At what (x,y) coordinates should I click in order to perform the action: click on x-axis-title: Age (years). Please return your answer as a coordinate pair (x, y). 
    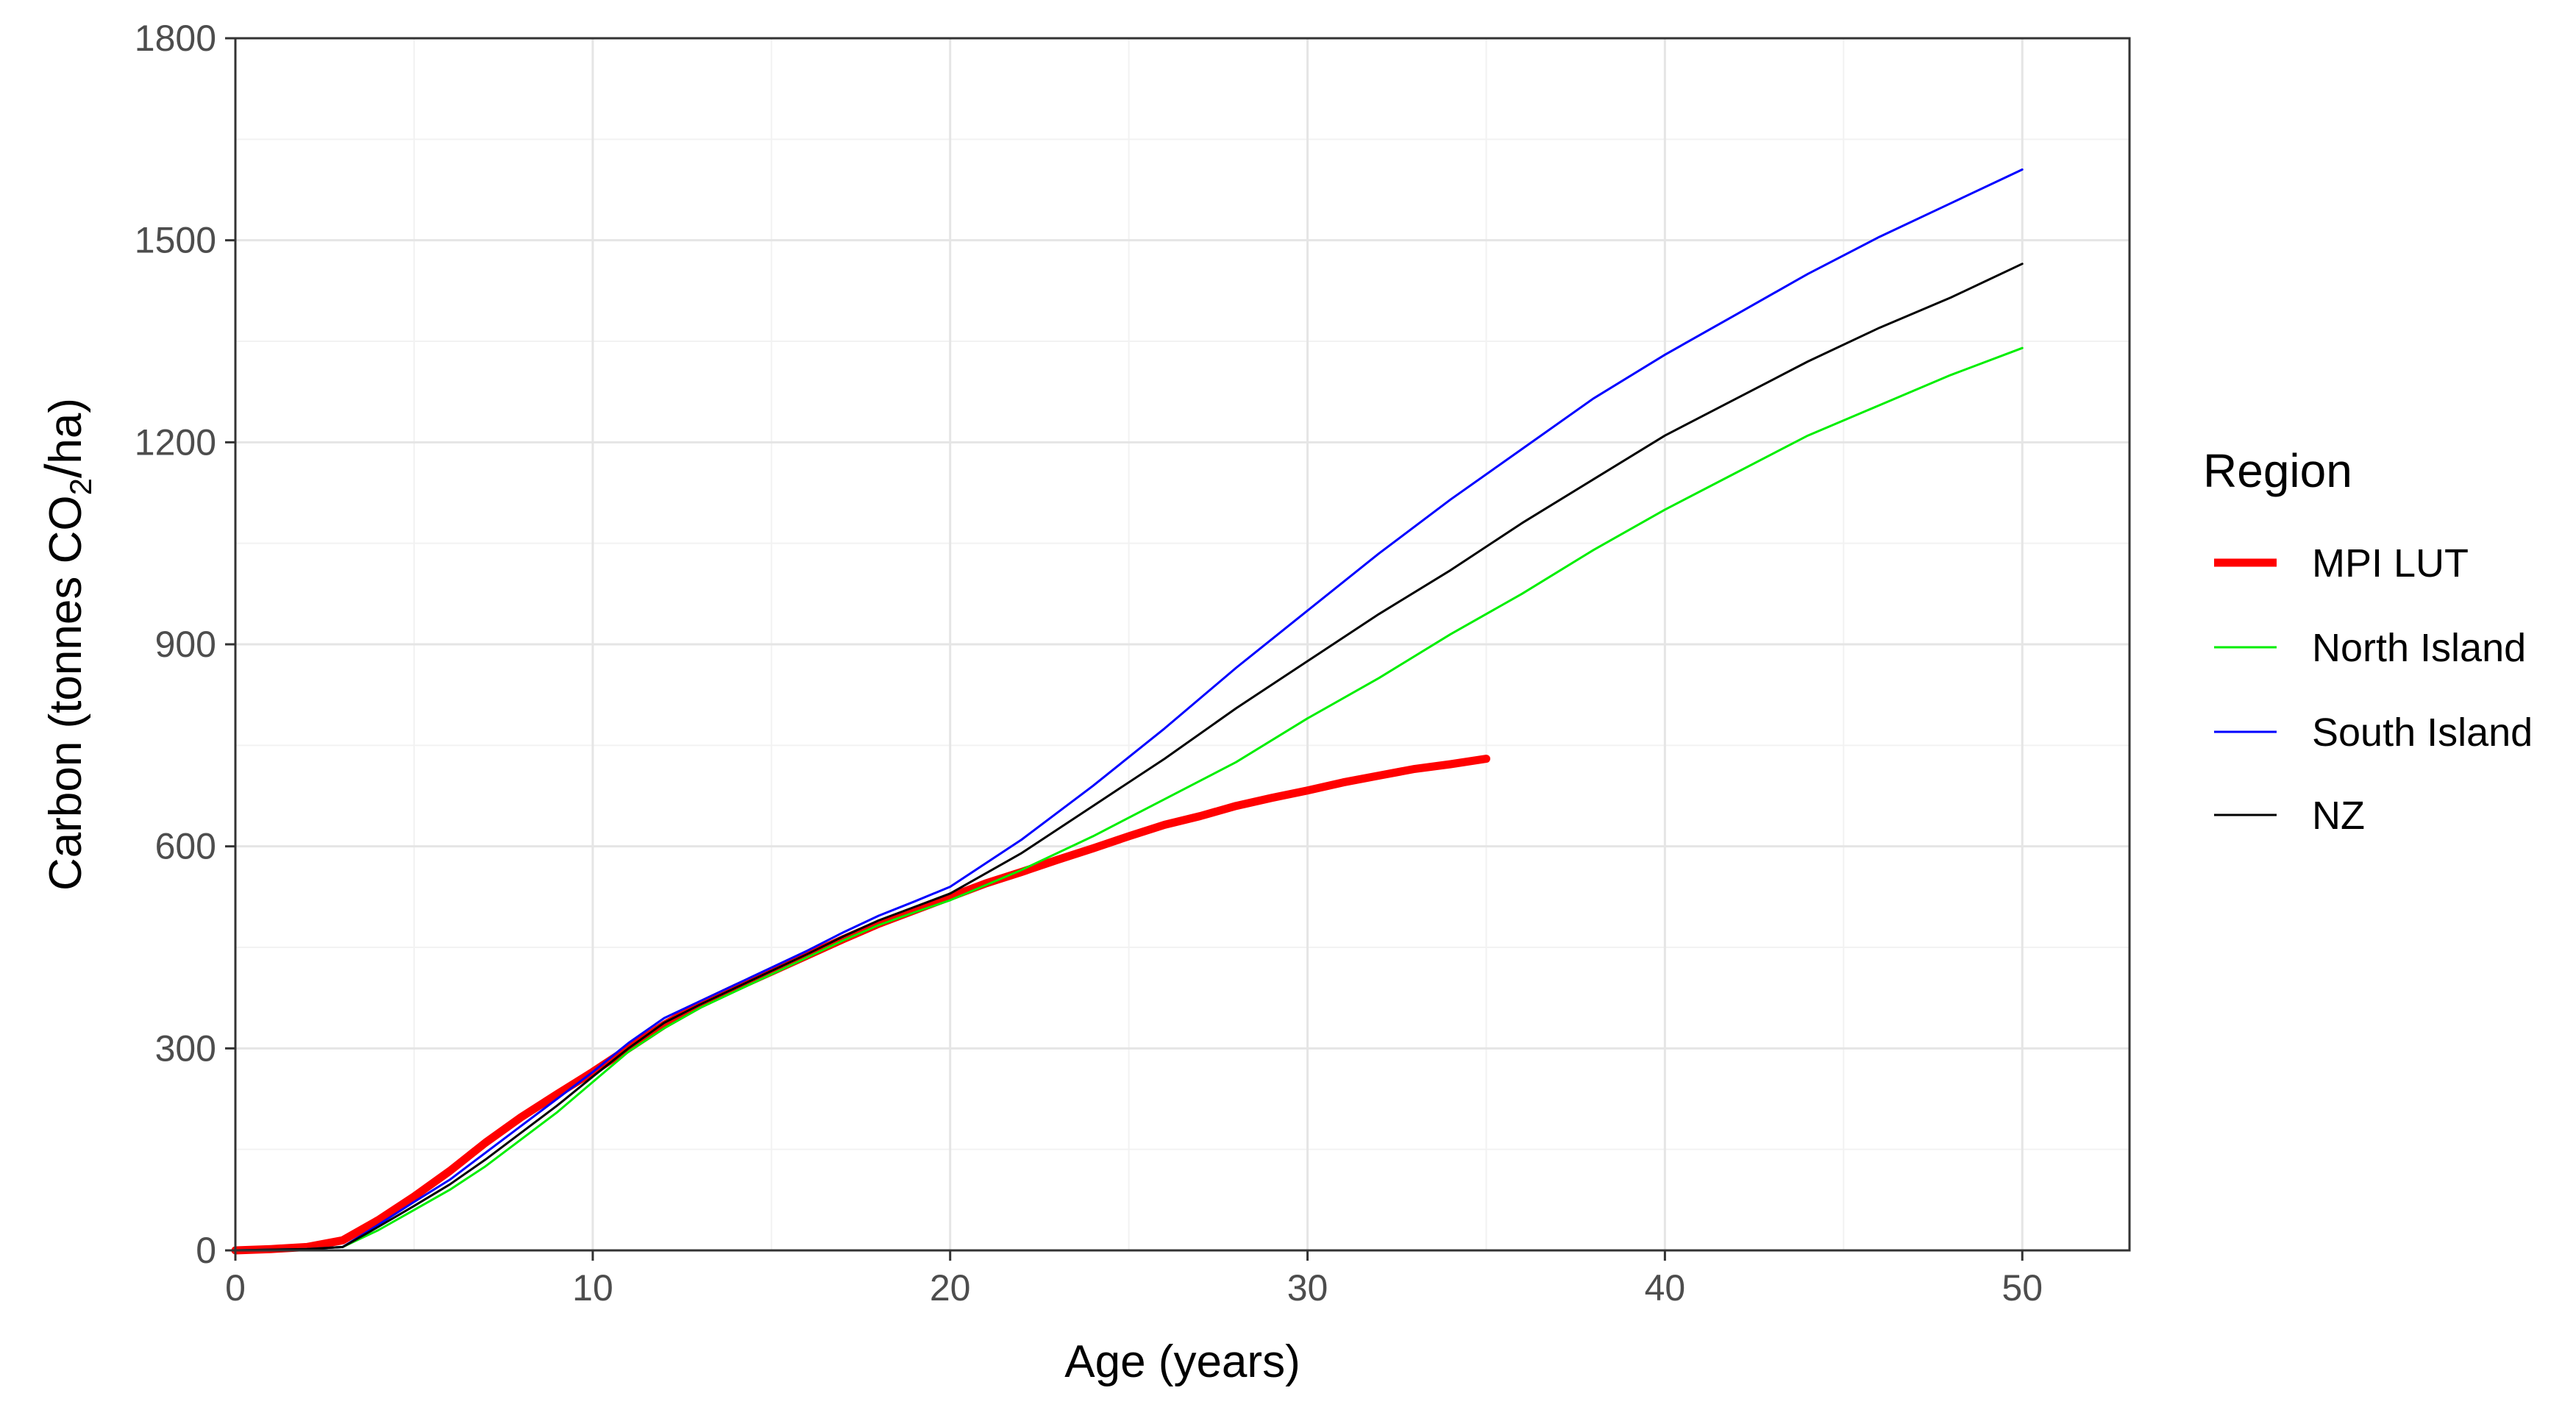
    Looking at the image, I should click on (1182, 1361).